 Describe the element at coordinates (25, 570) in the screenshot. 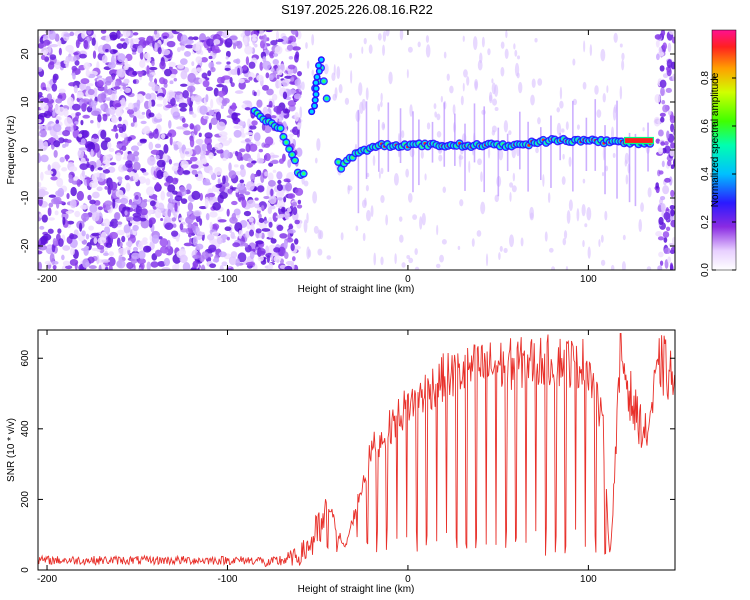

I see `snr-y-tick-label: 0` at that location.